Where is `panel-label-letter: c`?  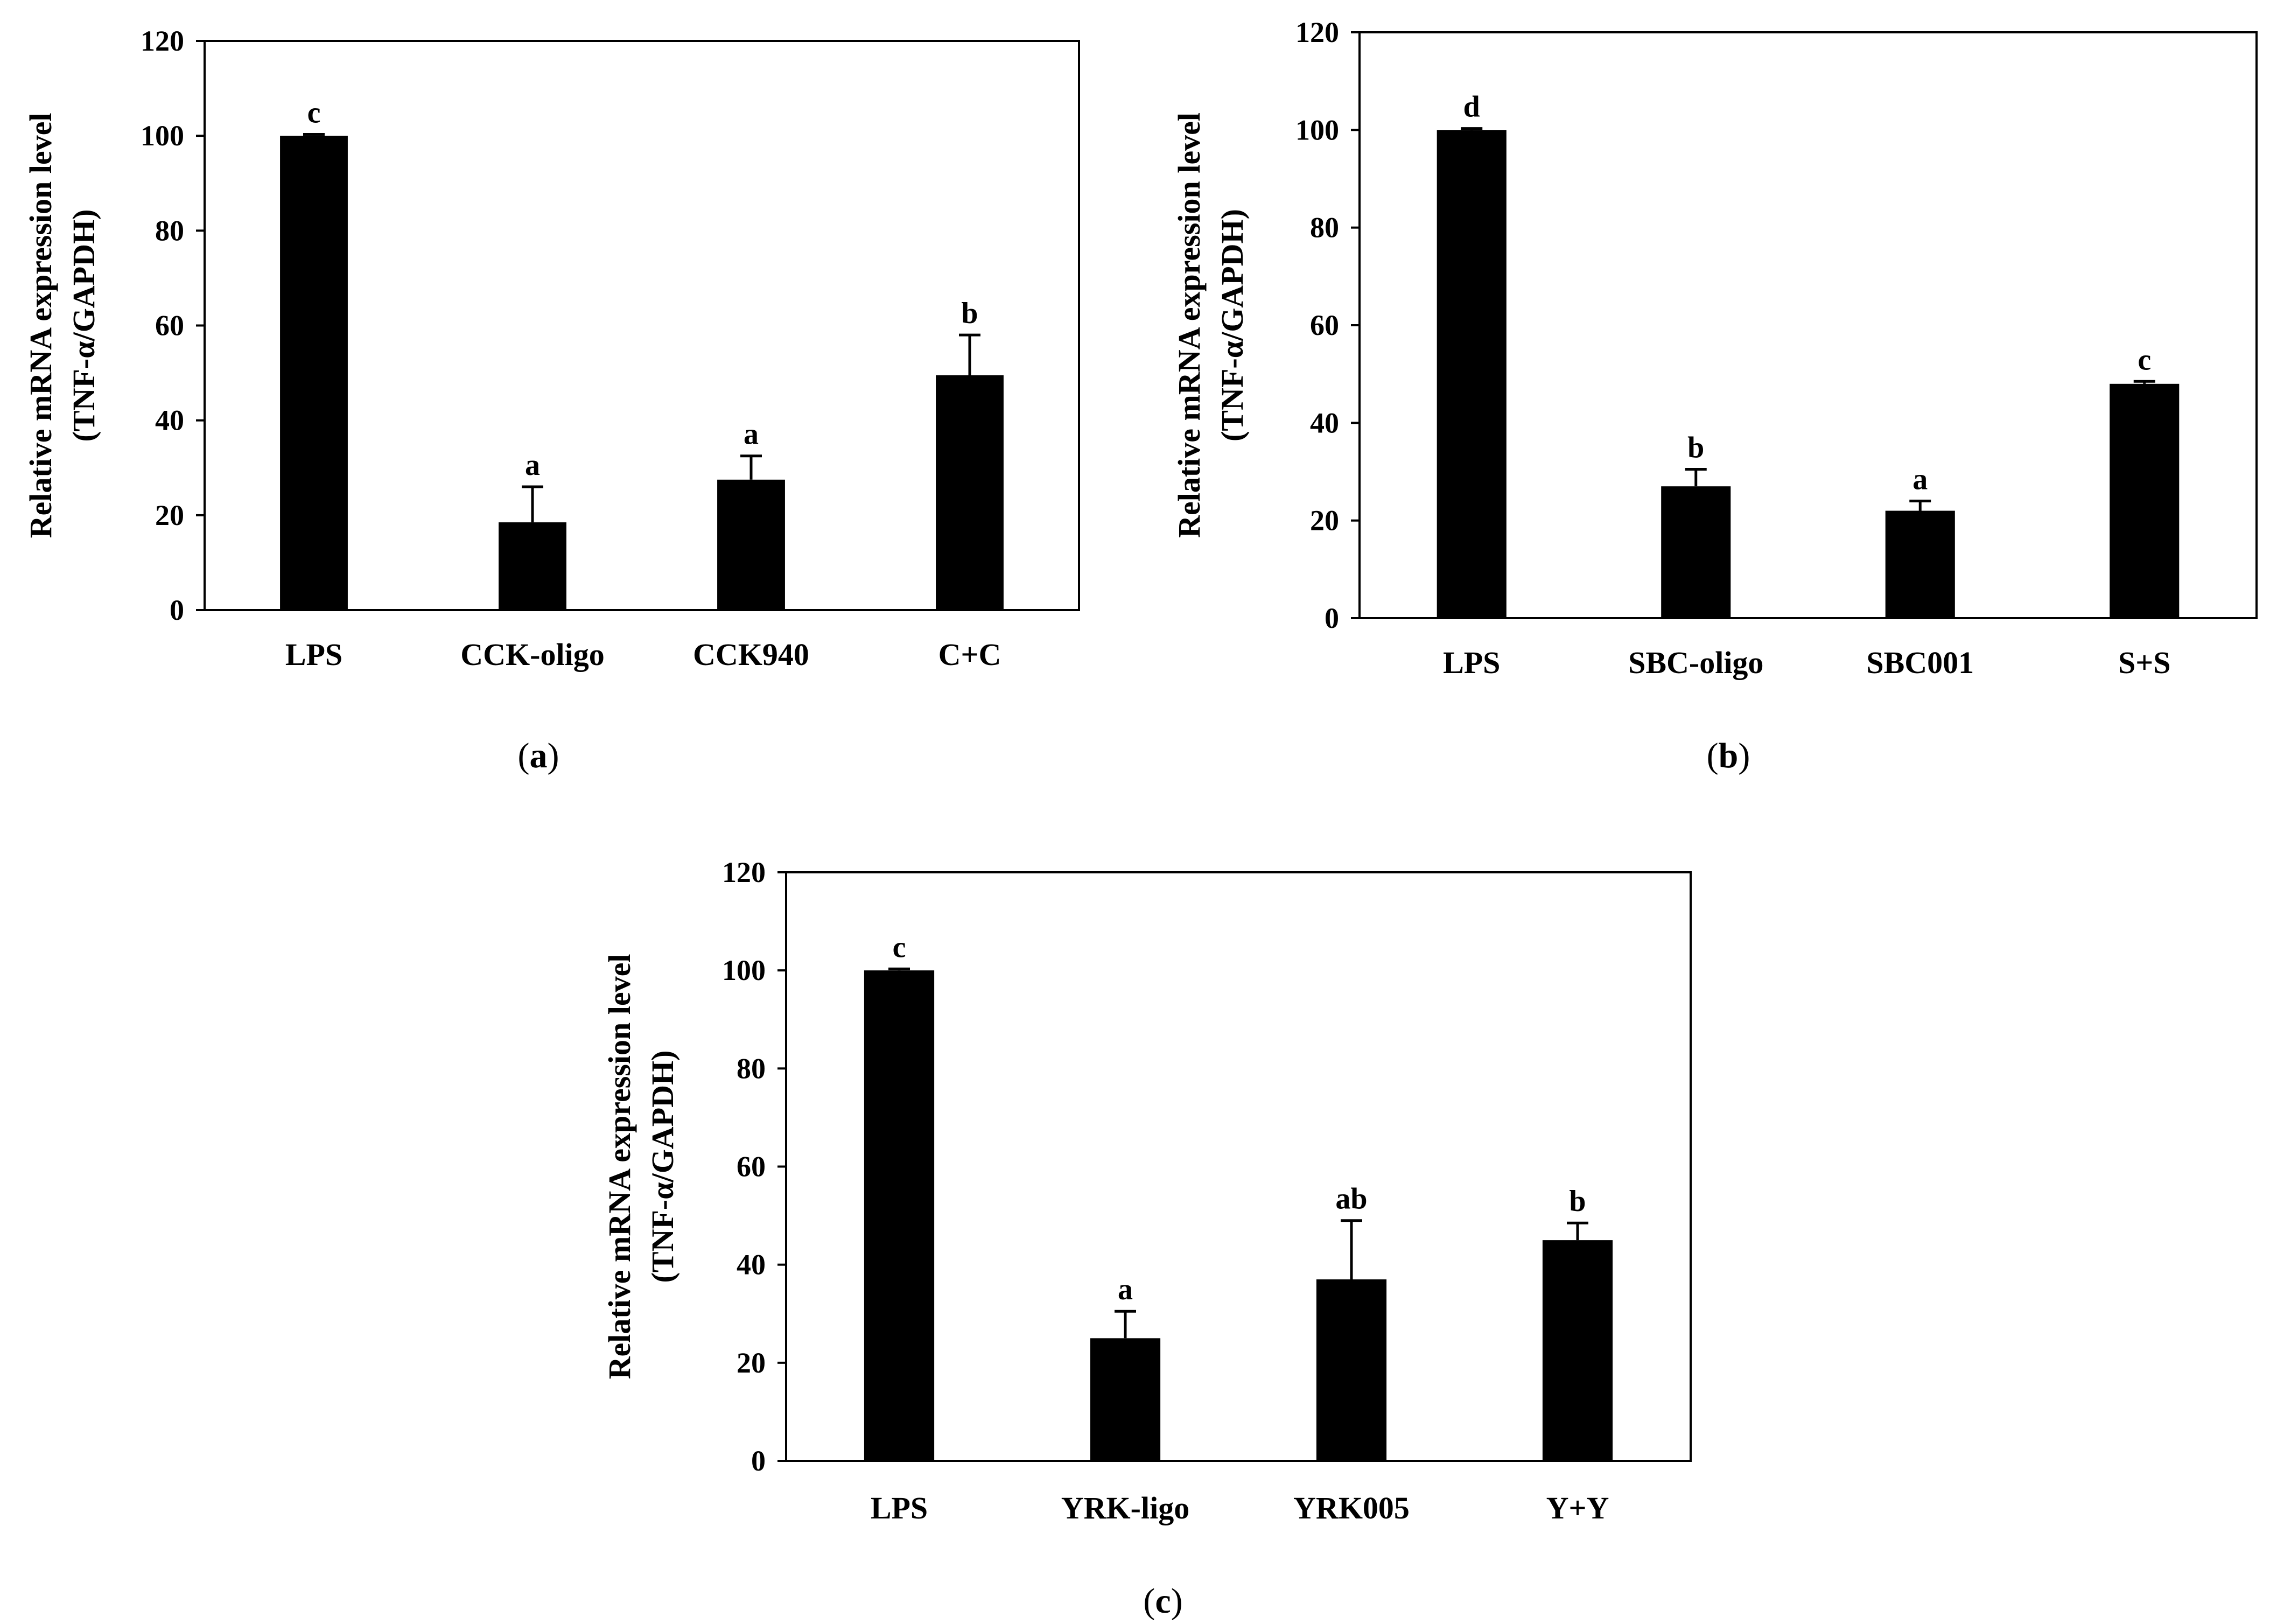
panel-label-letter: c is located at coordinates (1163, 1601).